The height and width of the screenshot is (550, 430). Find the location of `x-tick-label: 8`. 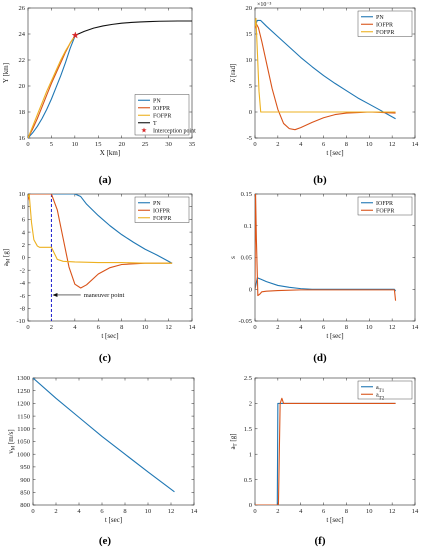

x-tick-label: 8 is located at coordinates (346, 144).